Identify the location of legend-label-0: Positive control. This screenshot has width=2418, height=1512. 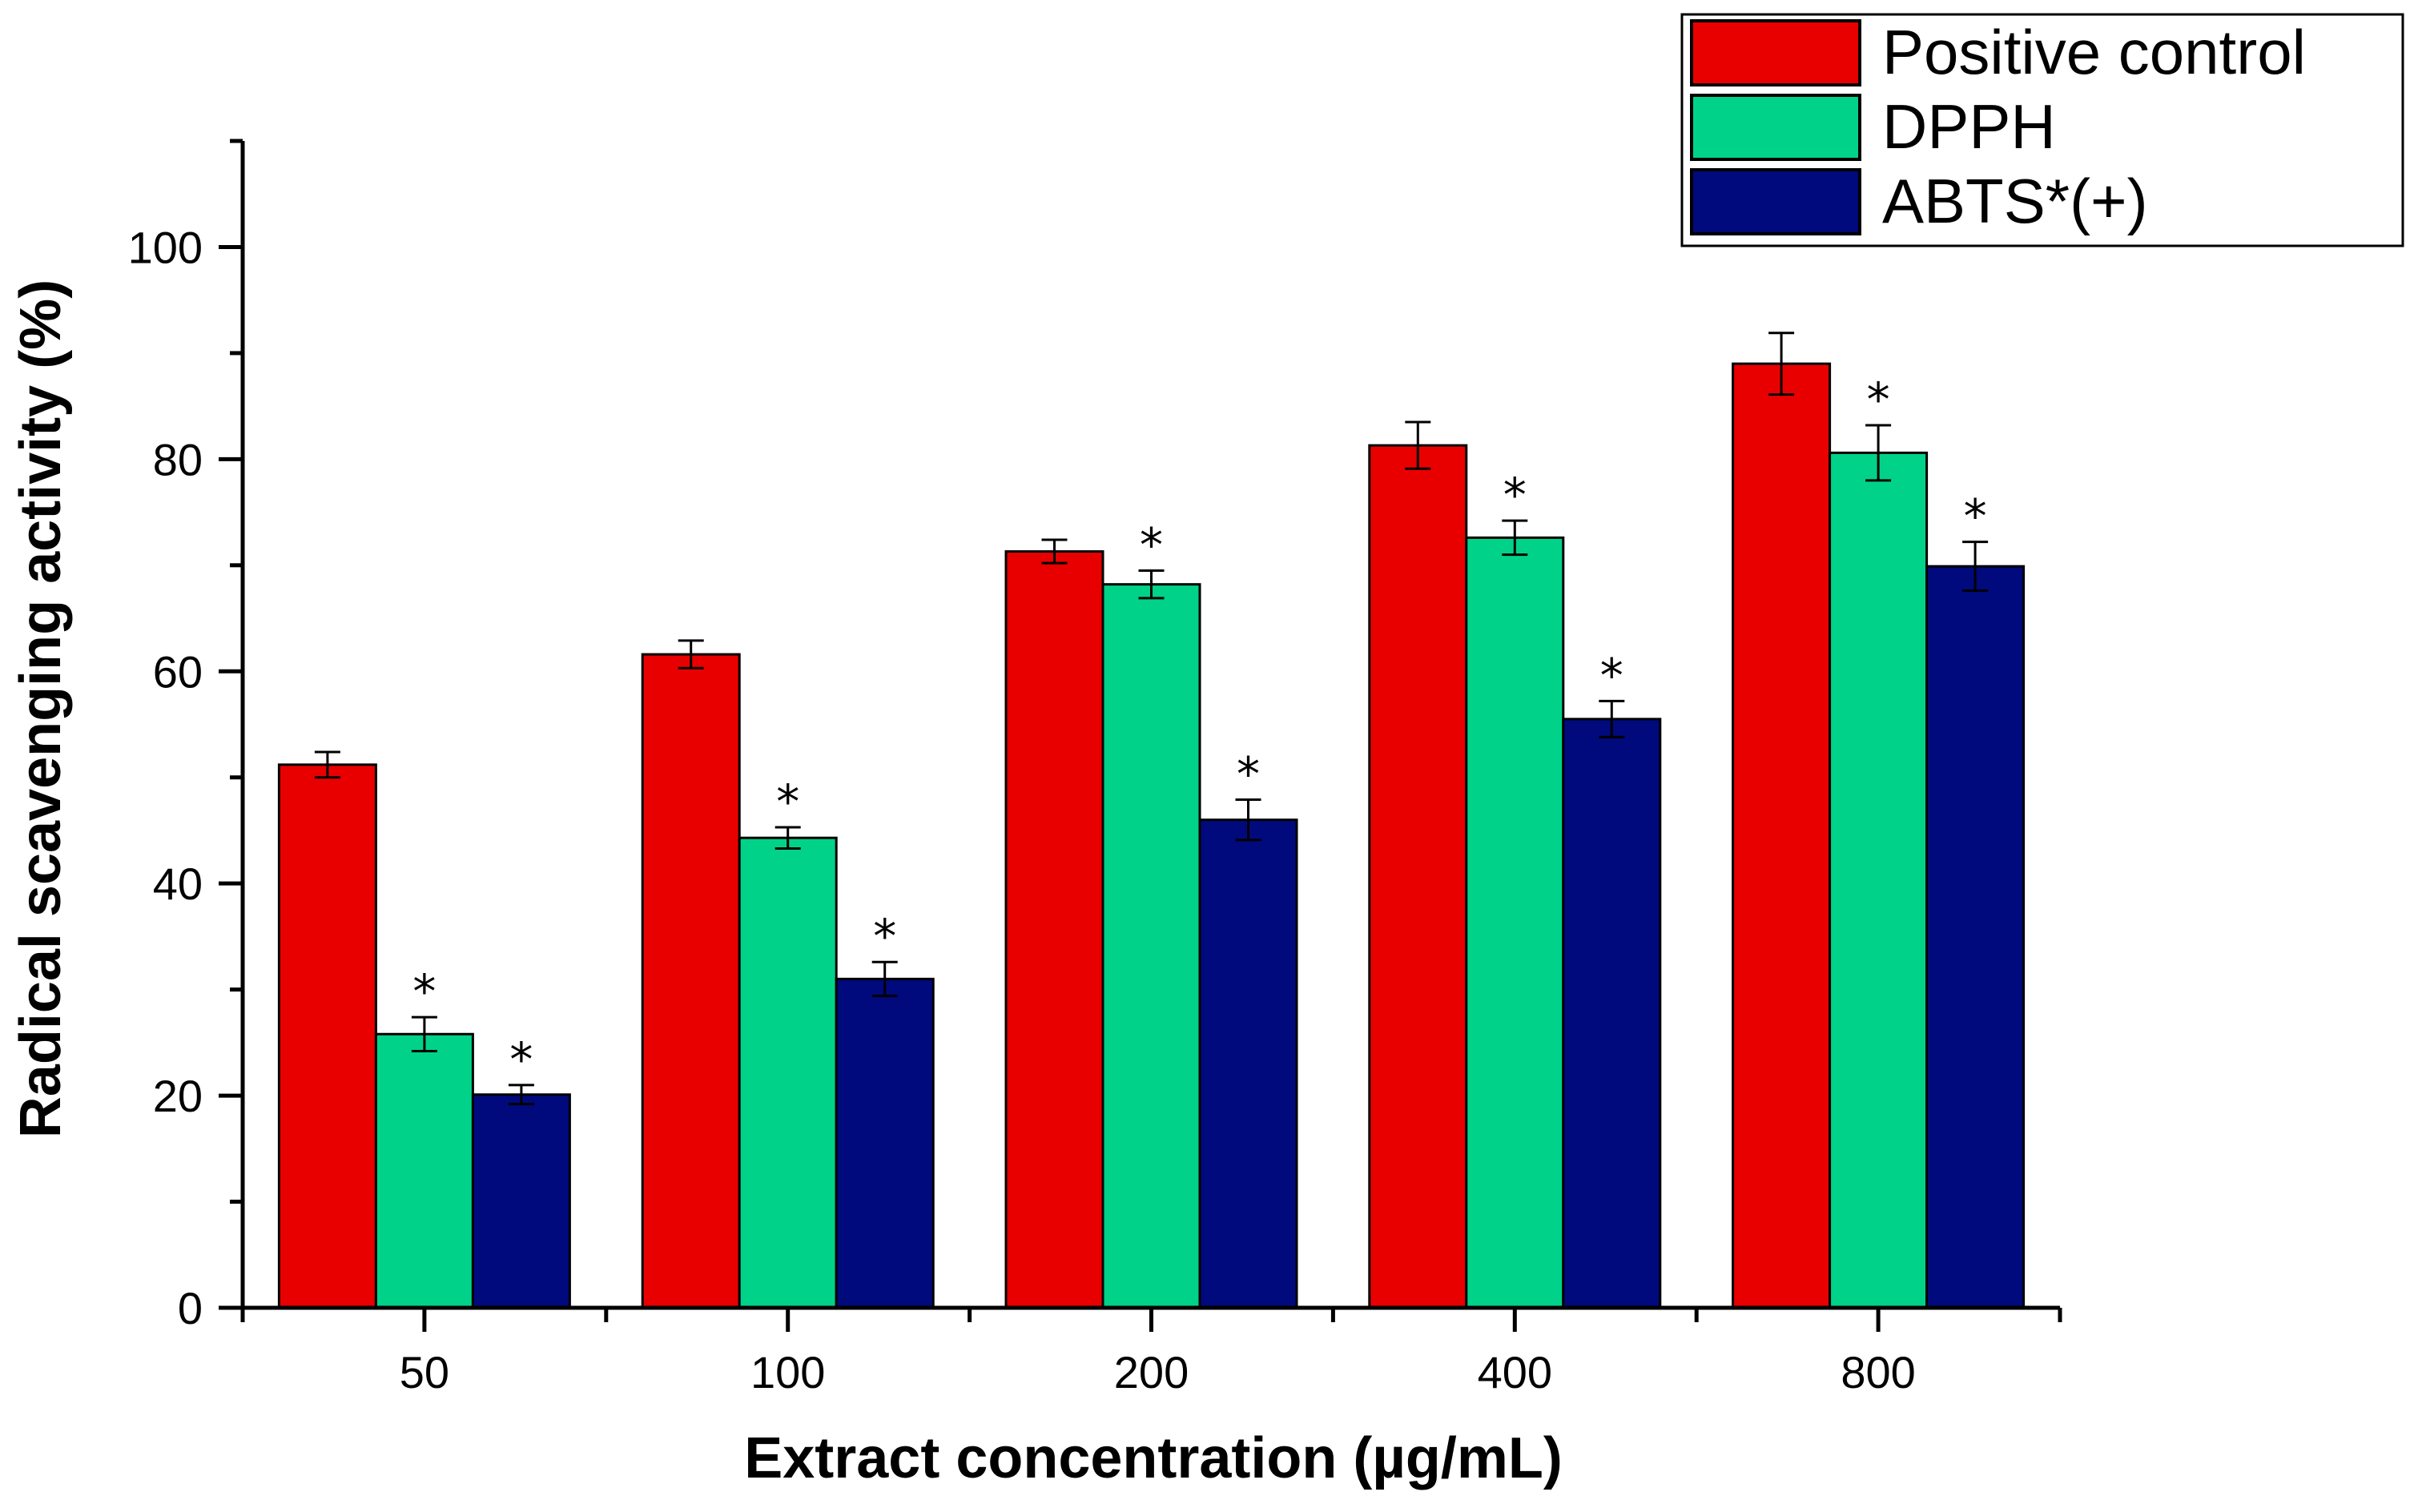
(2094, 52).